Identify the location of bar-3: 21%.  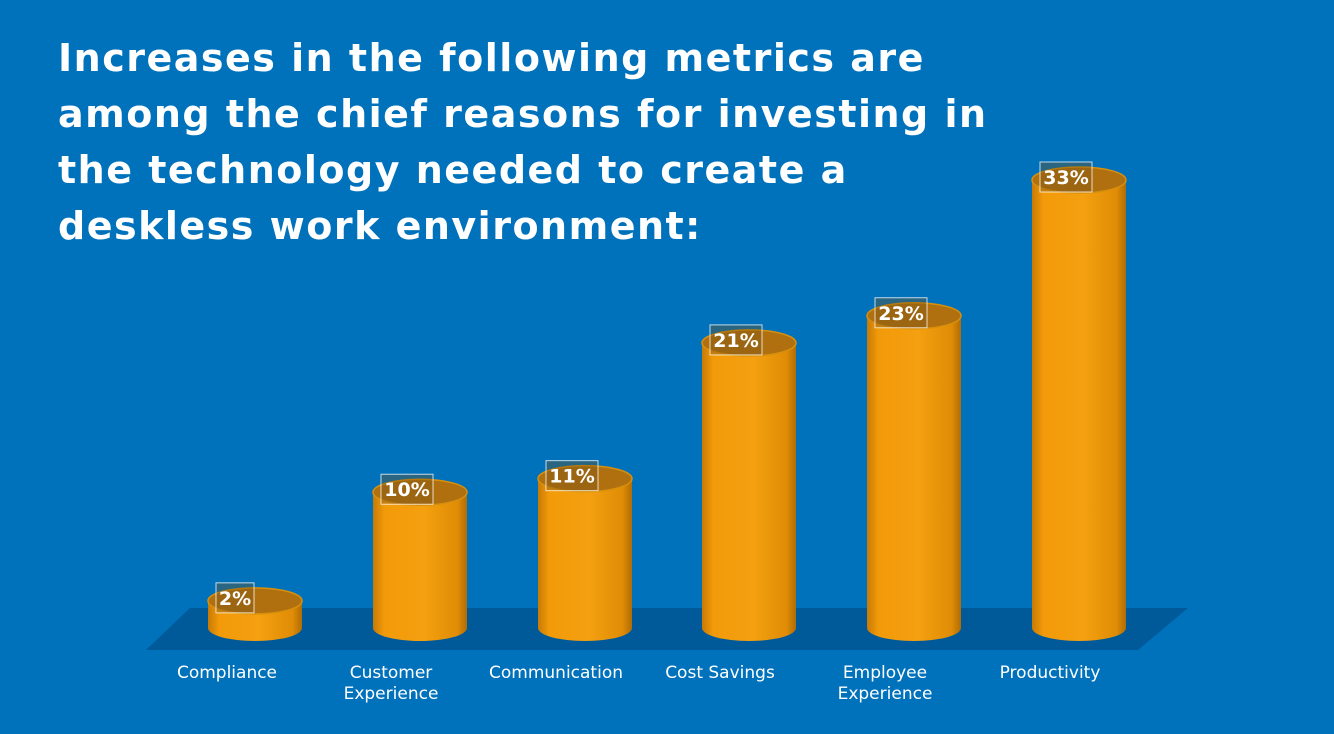
(749, 482).